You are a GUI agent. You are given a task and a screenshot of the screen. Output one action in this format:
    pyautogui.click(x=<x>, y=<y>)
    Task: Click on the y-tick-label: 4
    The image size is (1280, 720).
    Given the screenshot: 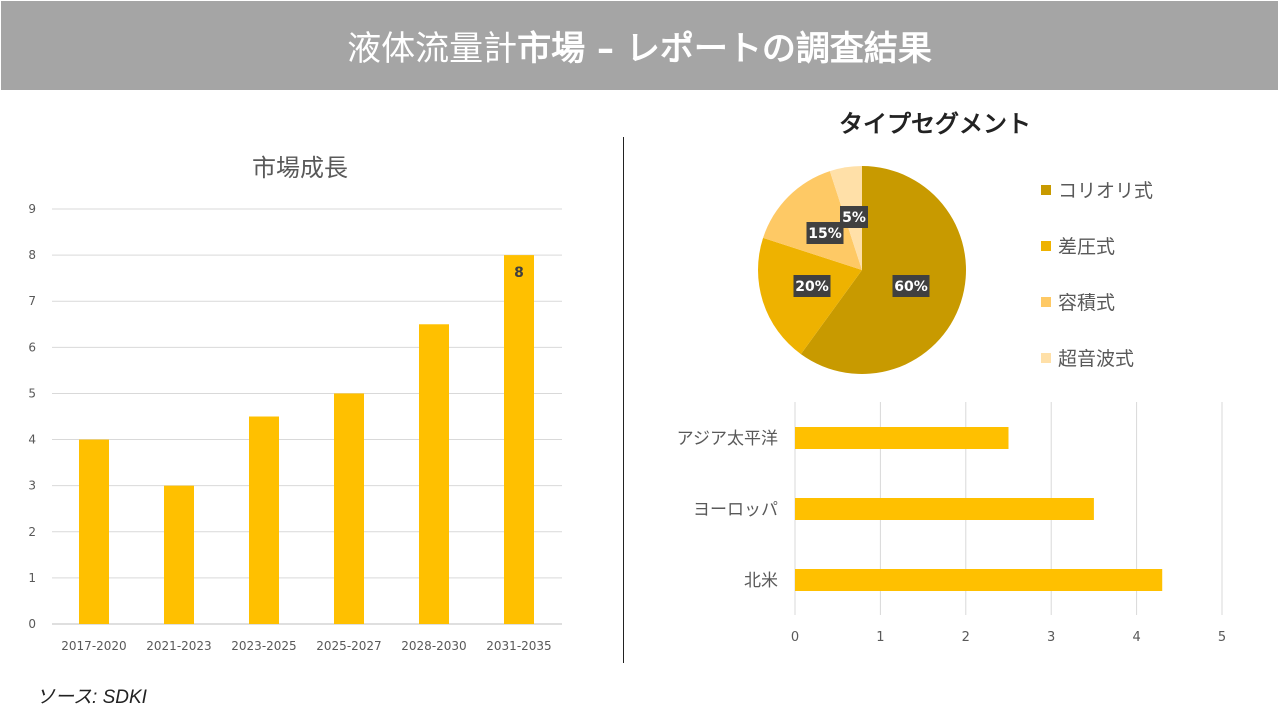 What is the action you would take?
    pyautogui.click(x=32, y=440)
    